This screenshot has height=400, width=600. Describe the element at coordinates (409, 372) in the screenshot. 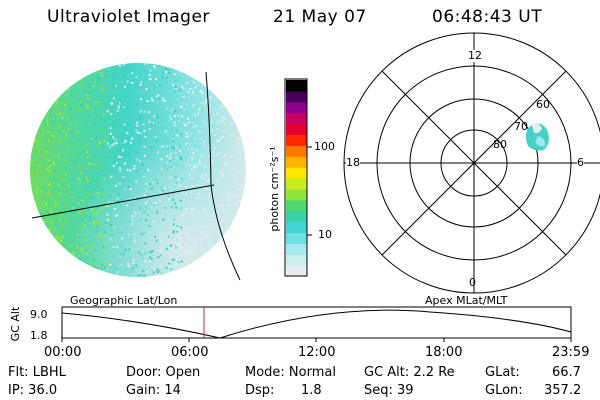

I see `status-gc-alt: GC Alt: 2.2 Re` at that location.